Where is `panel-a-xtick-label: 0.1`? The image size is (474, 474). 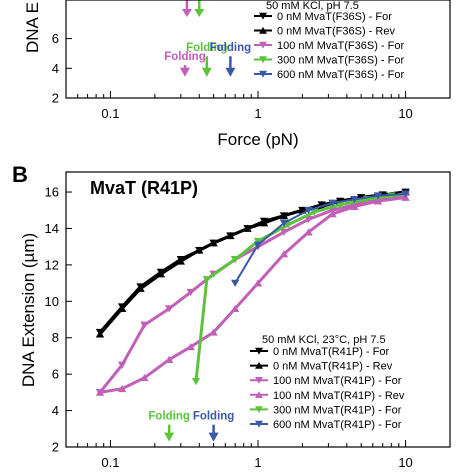 panel-a-xtick-label: 0.1 is located at coordinates (110, 113).